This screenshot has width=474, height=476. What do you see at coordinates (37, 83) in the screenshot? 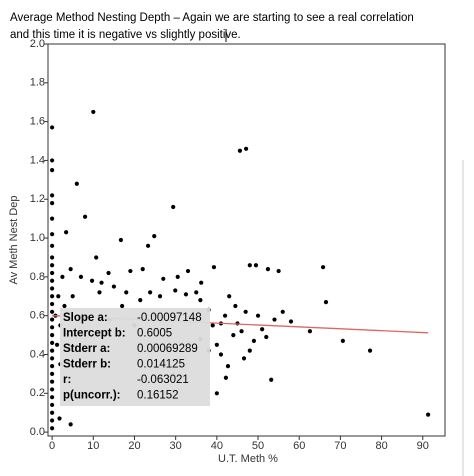
I see `y-tick-label: 1.8` at bounding box center [37, 83].